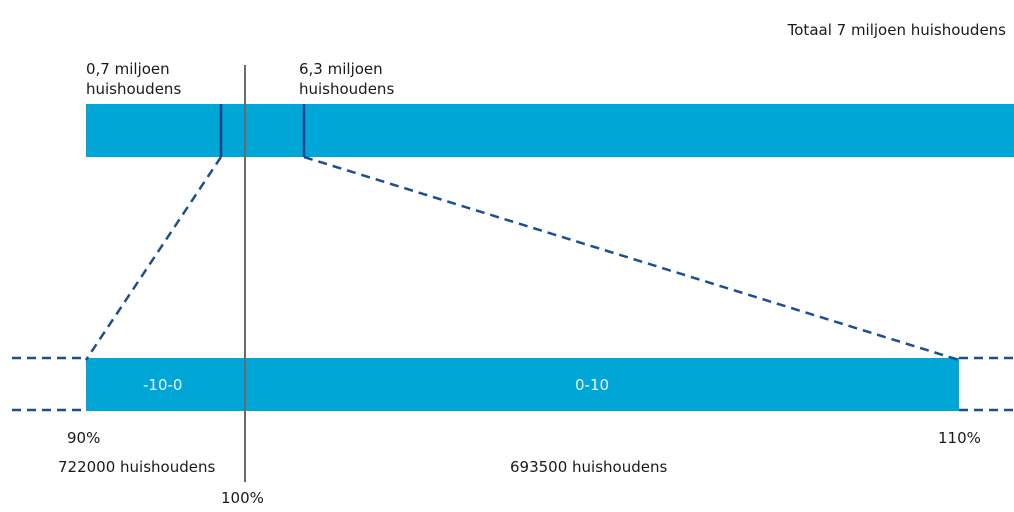  Describe the element at coordinates (137, 467) in the screenshot. I see `left-count-label: 722000 huishoudens` at that location.